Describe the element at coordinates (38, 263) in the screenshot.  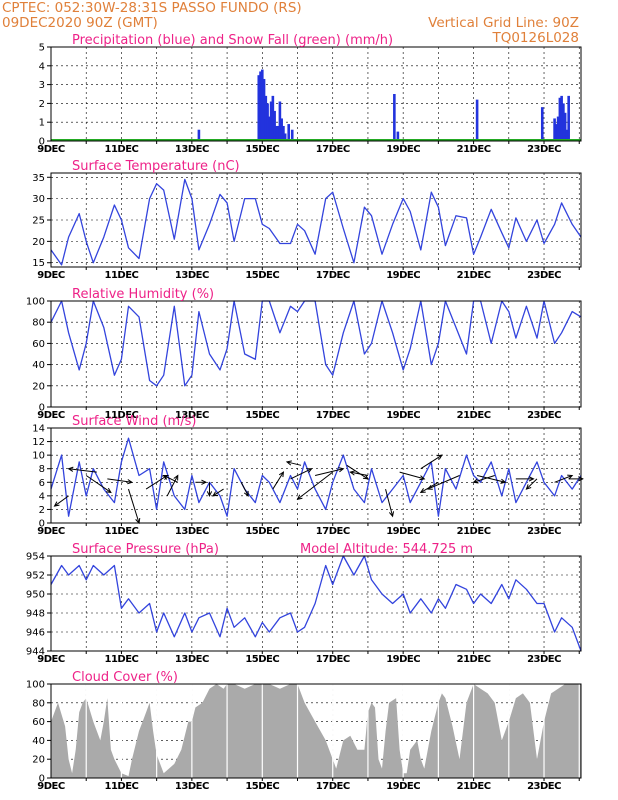
I see `y-tick-label: 15` at that location.